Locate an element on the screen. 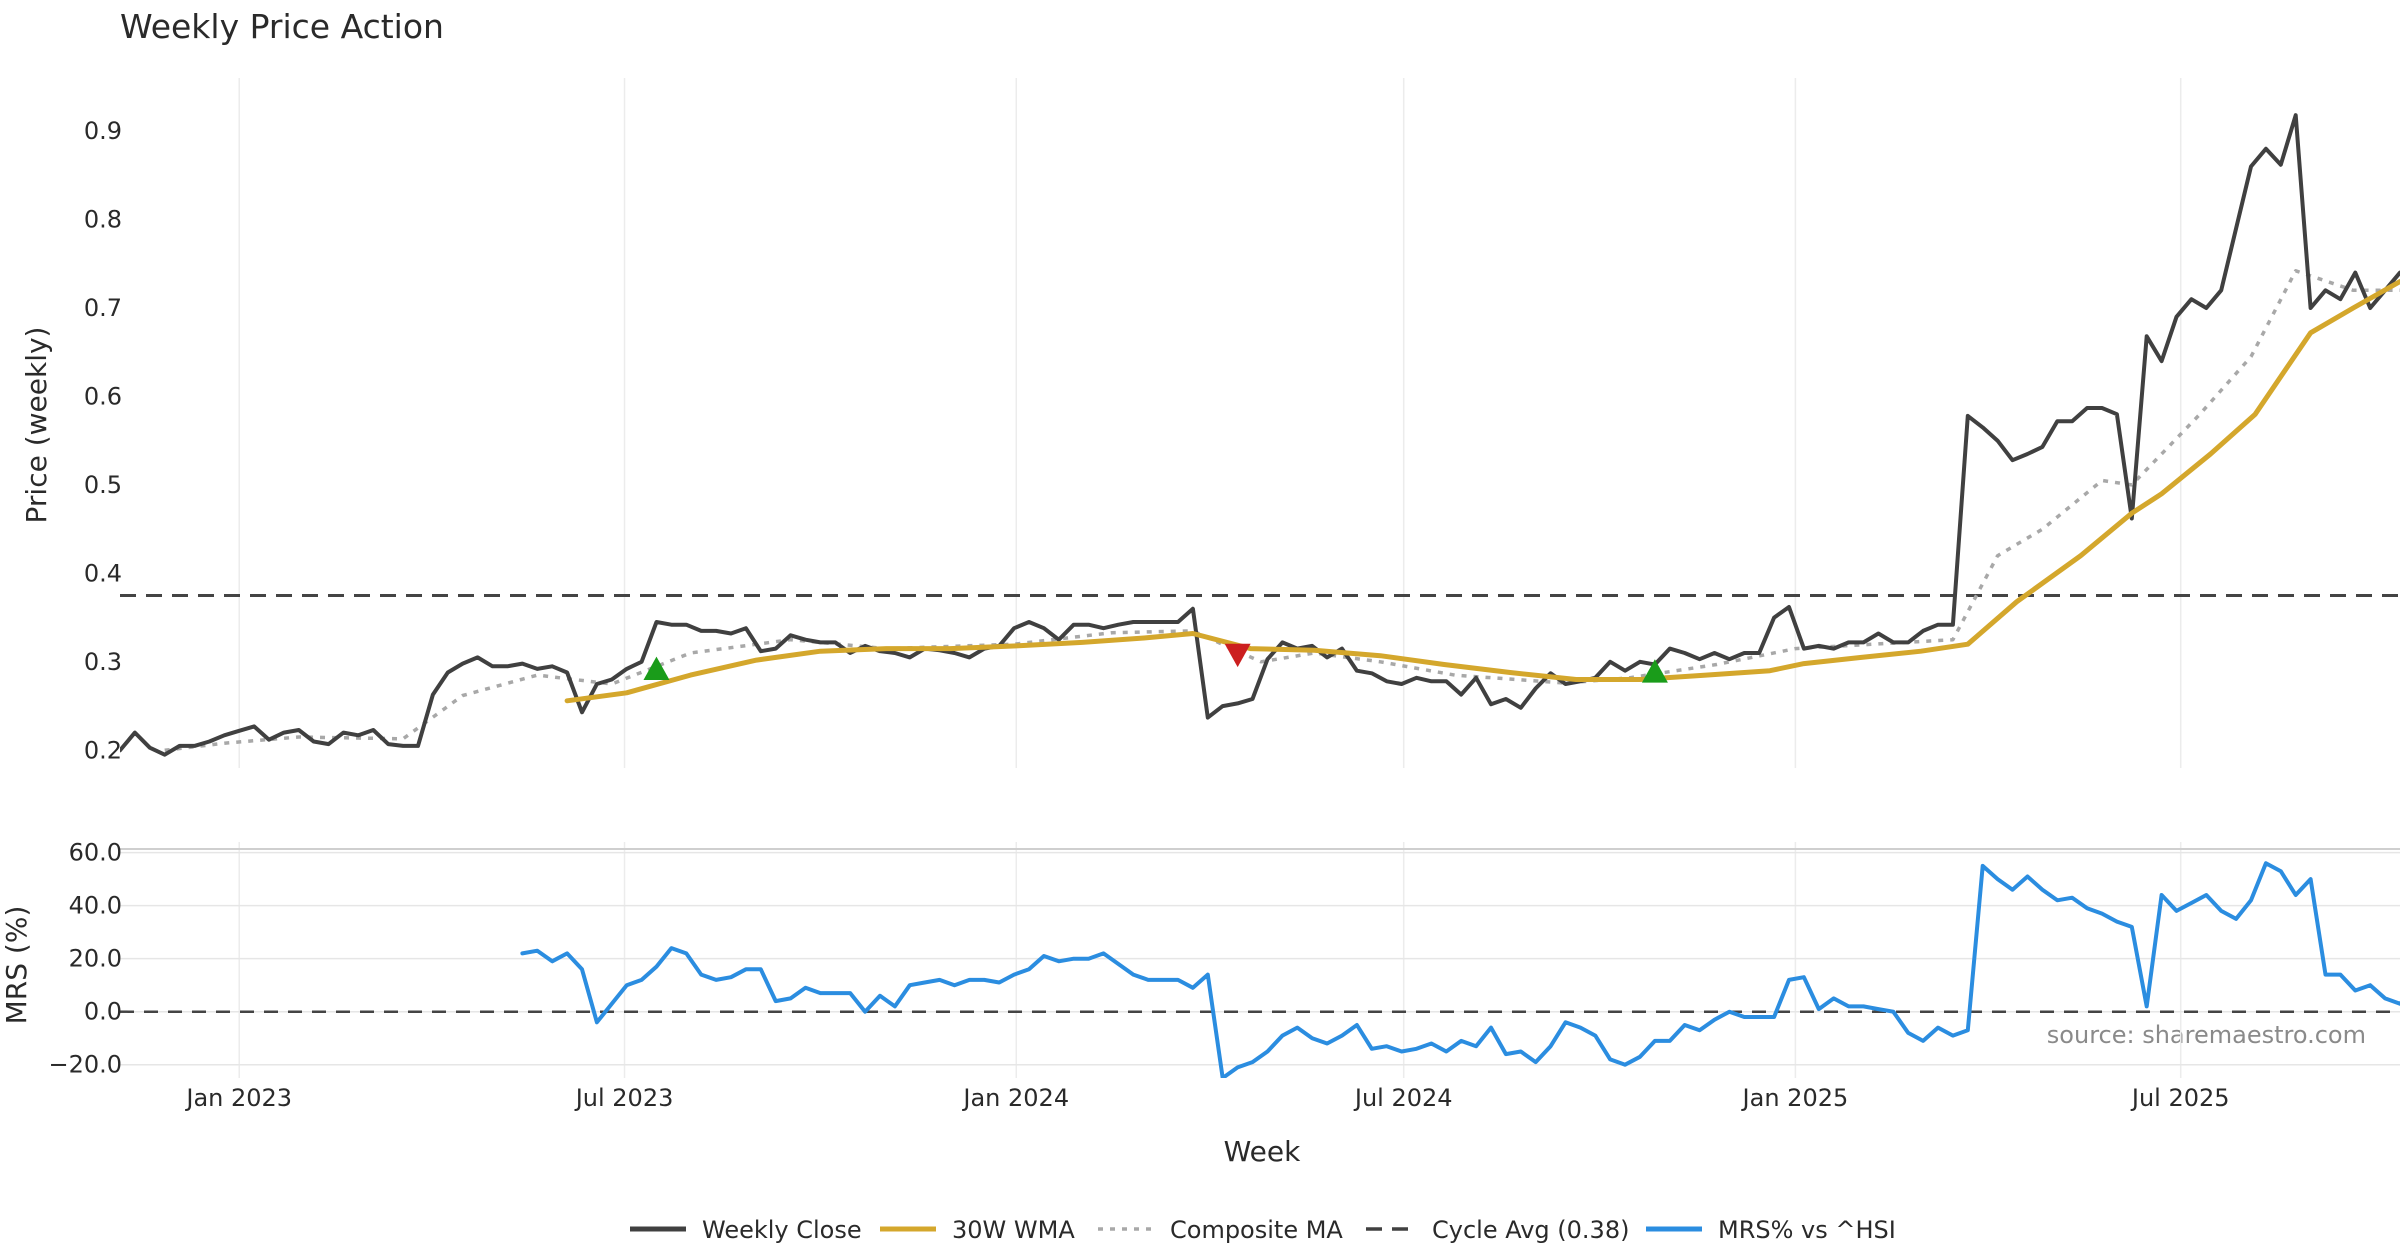 The width and height of the screenshot is (2400, 1260). mrs-y-tick-label: 20.0 is located at coordinates (95, 959).